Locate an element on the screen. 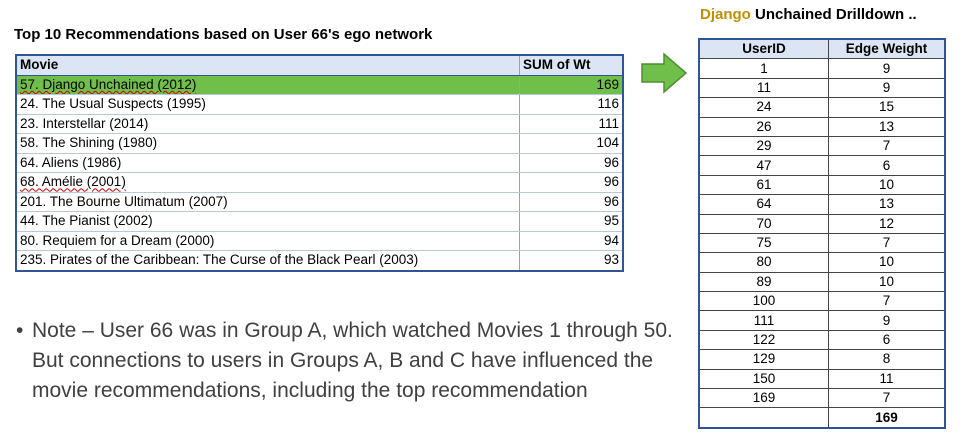 Image resolution: width=980 pixels, height=445 pixels. table-row: 80 10 is located at coordinates (822, 262).